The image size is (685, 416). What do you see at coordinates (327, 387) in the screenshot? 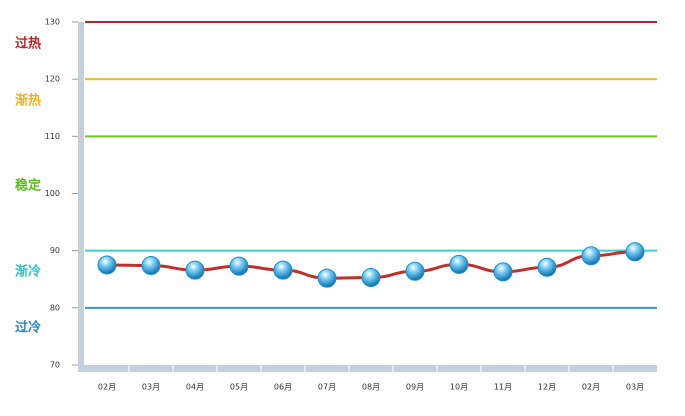
I see `x-tick-label: 07月` at bounding box center [327, 387].